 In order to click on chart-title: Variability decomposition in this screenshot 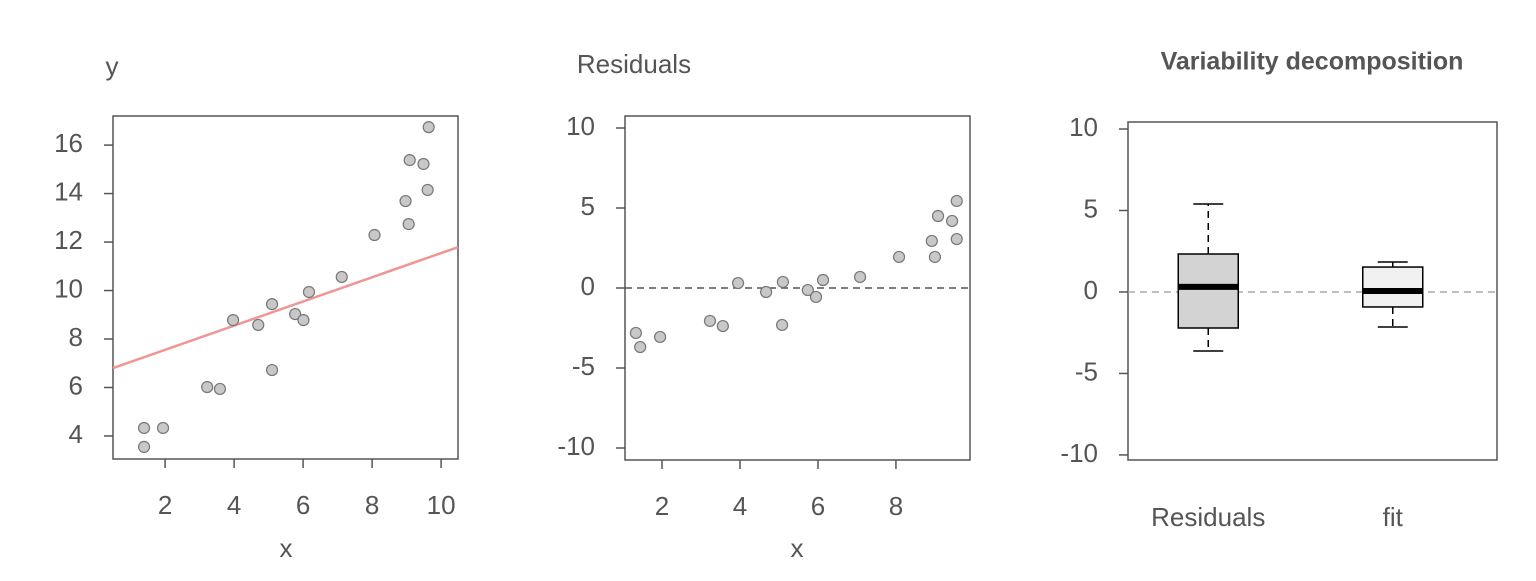, I will do `click(1312, 62)`.